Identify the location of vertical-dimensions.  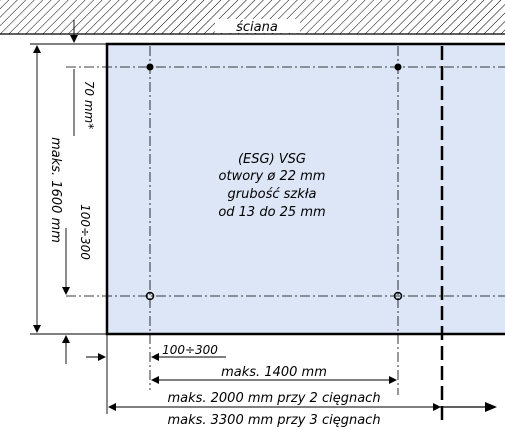
(68, 192).